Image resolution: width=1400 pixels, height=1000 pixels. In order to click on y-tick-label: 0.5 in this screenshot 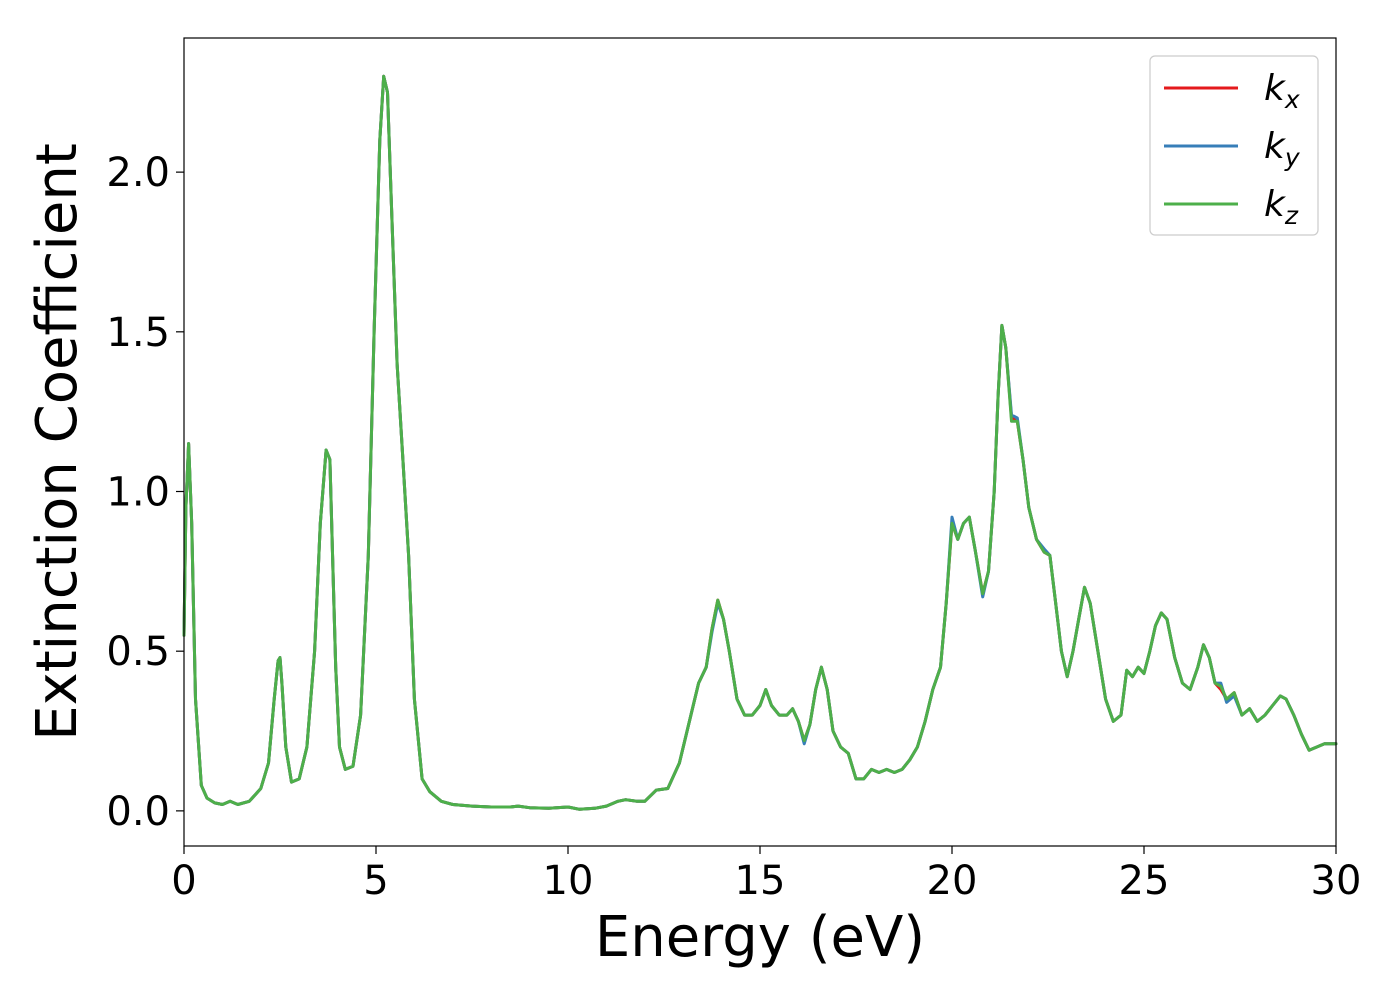, I will do `click(138, 652)`.